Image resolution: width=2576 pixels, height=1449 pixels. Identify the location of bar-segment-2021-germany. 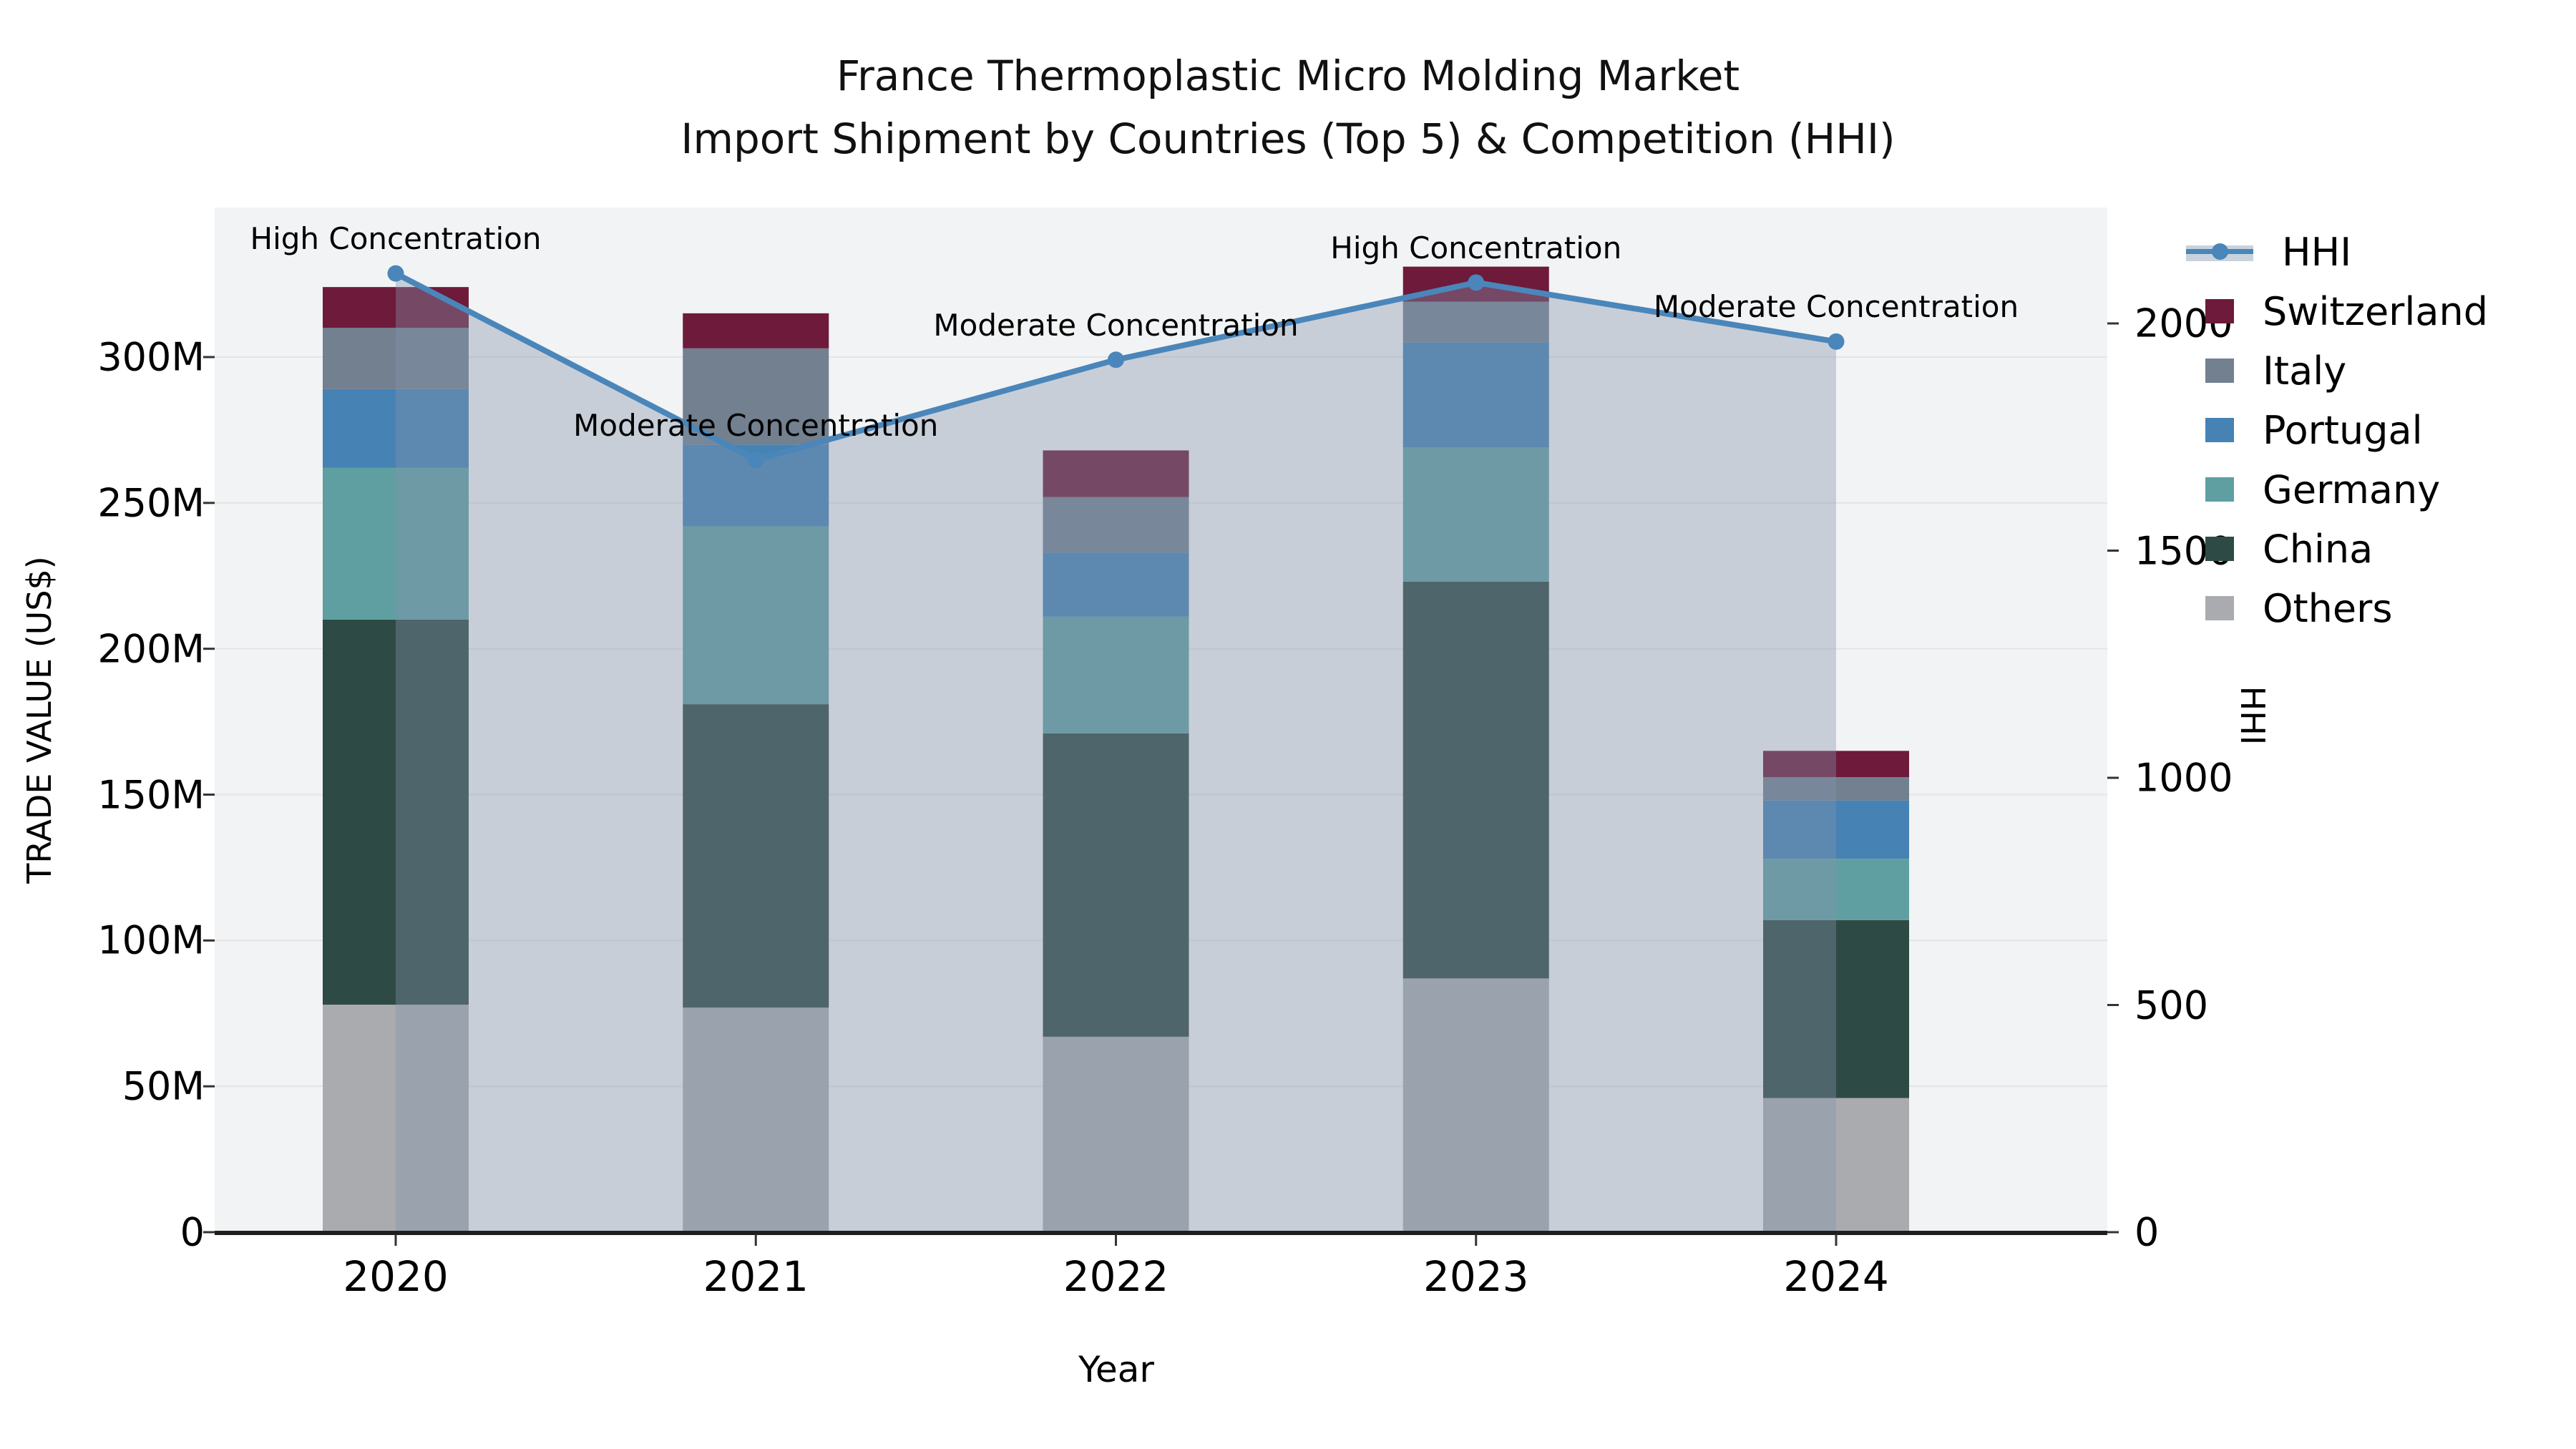
(756, 615).